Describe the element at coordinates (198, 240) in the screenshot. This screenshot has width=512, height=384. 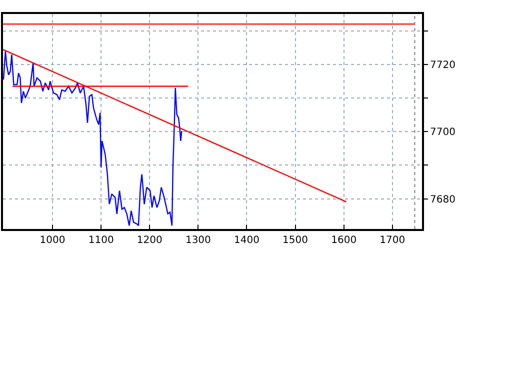
I see `x-tick-label: 1300` at that location.